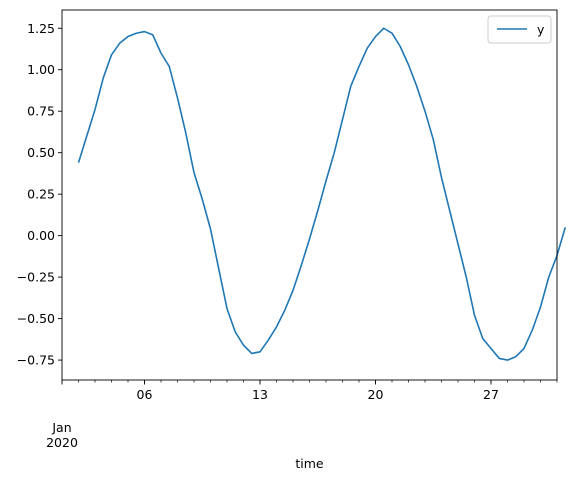 Image resolution: width=568 pixels, height=481 pixels. What do you see at coordinates (541, 29) in the screenshot?
I see `legend-label-y: y` at bounding box center [541, 29].